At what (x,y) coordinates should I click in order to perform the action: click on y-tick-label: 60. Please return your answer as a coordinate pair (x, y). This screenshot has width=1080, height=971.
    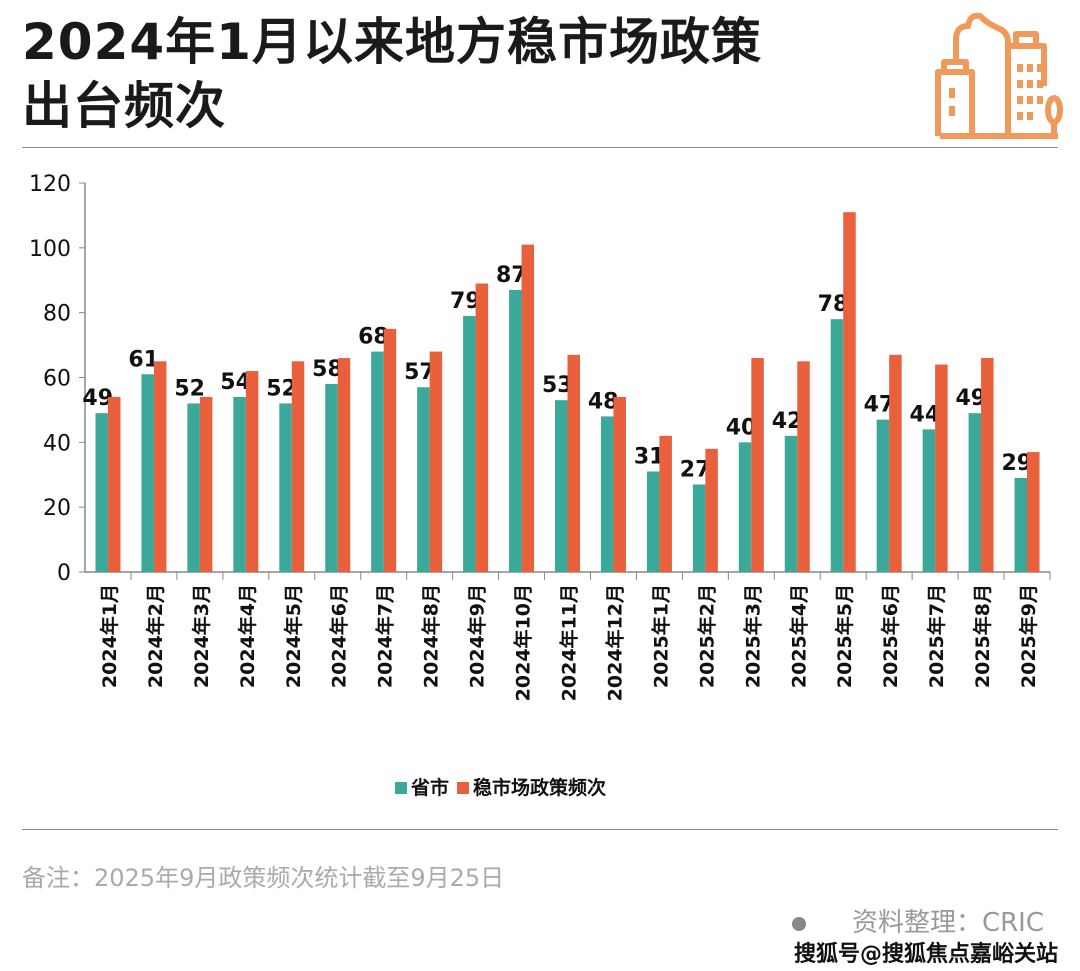
    Looking at the image, I should click on (57, 379).